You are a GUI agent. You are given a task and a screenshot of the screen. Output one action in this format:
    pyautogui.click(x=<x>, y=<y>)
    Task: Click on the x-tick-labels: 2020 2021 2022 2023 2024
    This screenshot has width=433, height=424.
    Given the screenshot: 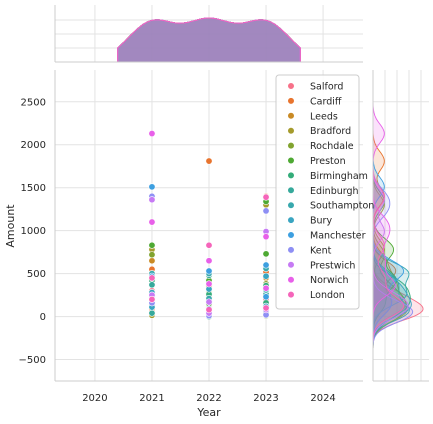 What is the action you would take?
    pyautogui.click(x=209, y=398)
    